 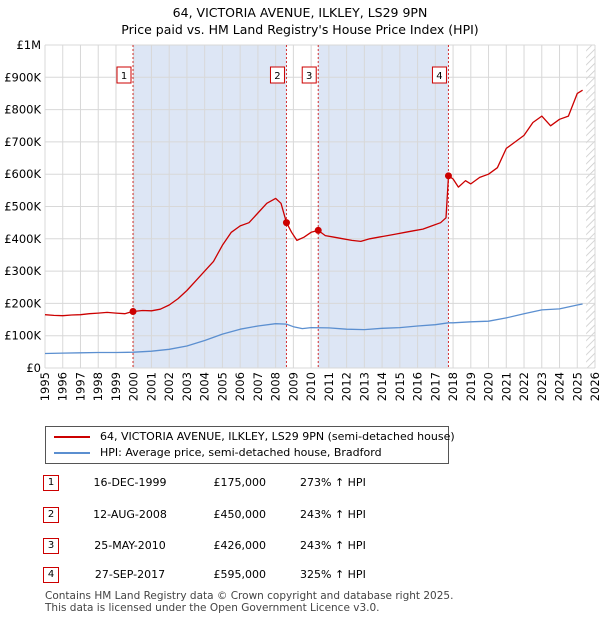 What do you see at coordinates (205, 386) in the screenshot?
I see `x-tick-label: 2004` at bounding box center [205, 386].